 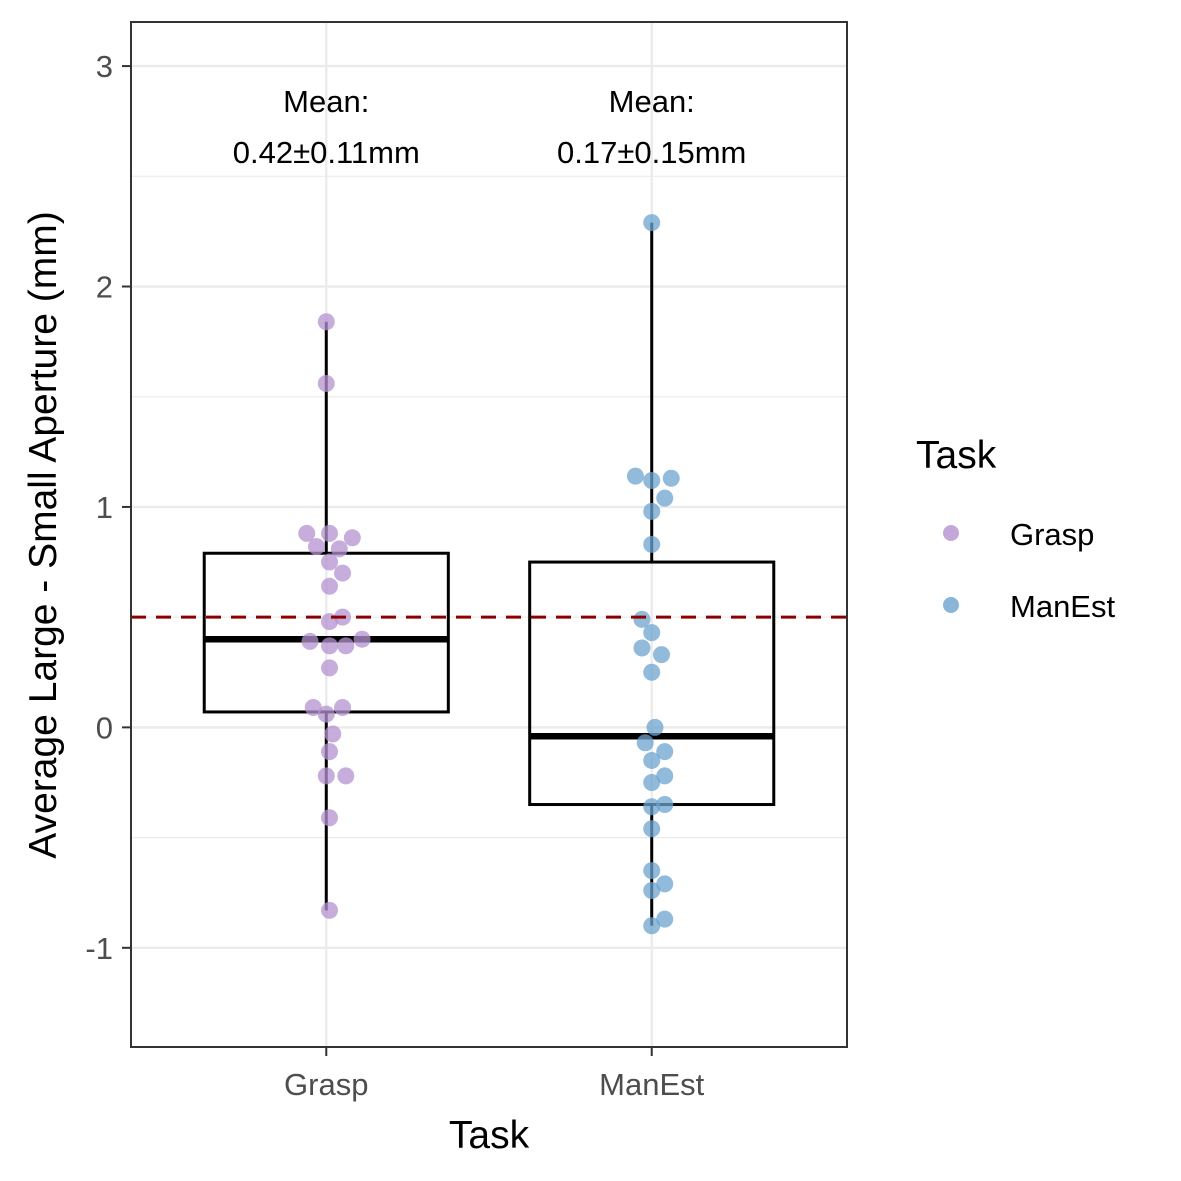 I want to click on y-axis-title: Average Large - Small Aperture (mm), so click(x=43, y=534).